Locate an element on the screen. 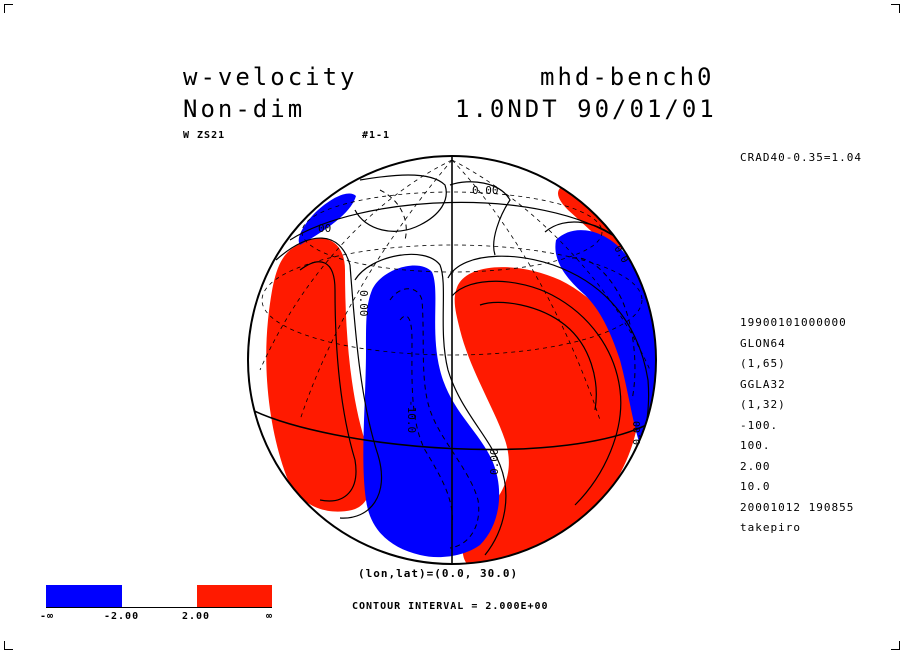 This screenshot has height=654, width=904. side-info-item: 19900101000000 is located at coordinates (793, 322).